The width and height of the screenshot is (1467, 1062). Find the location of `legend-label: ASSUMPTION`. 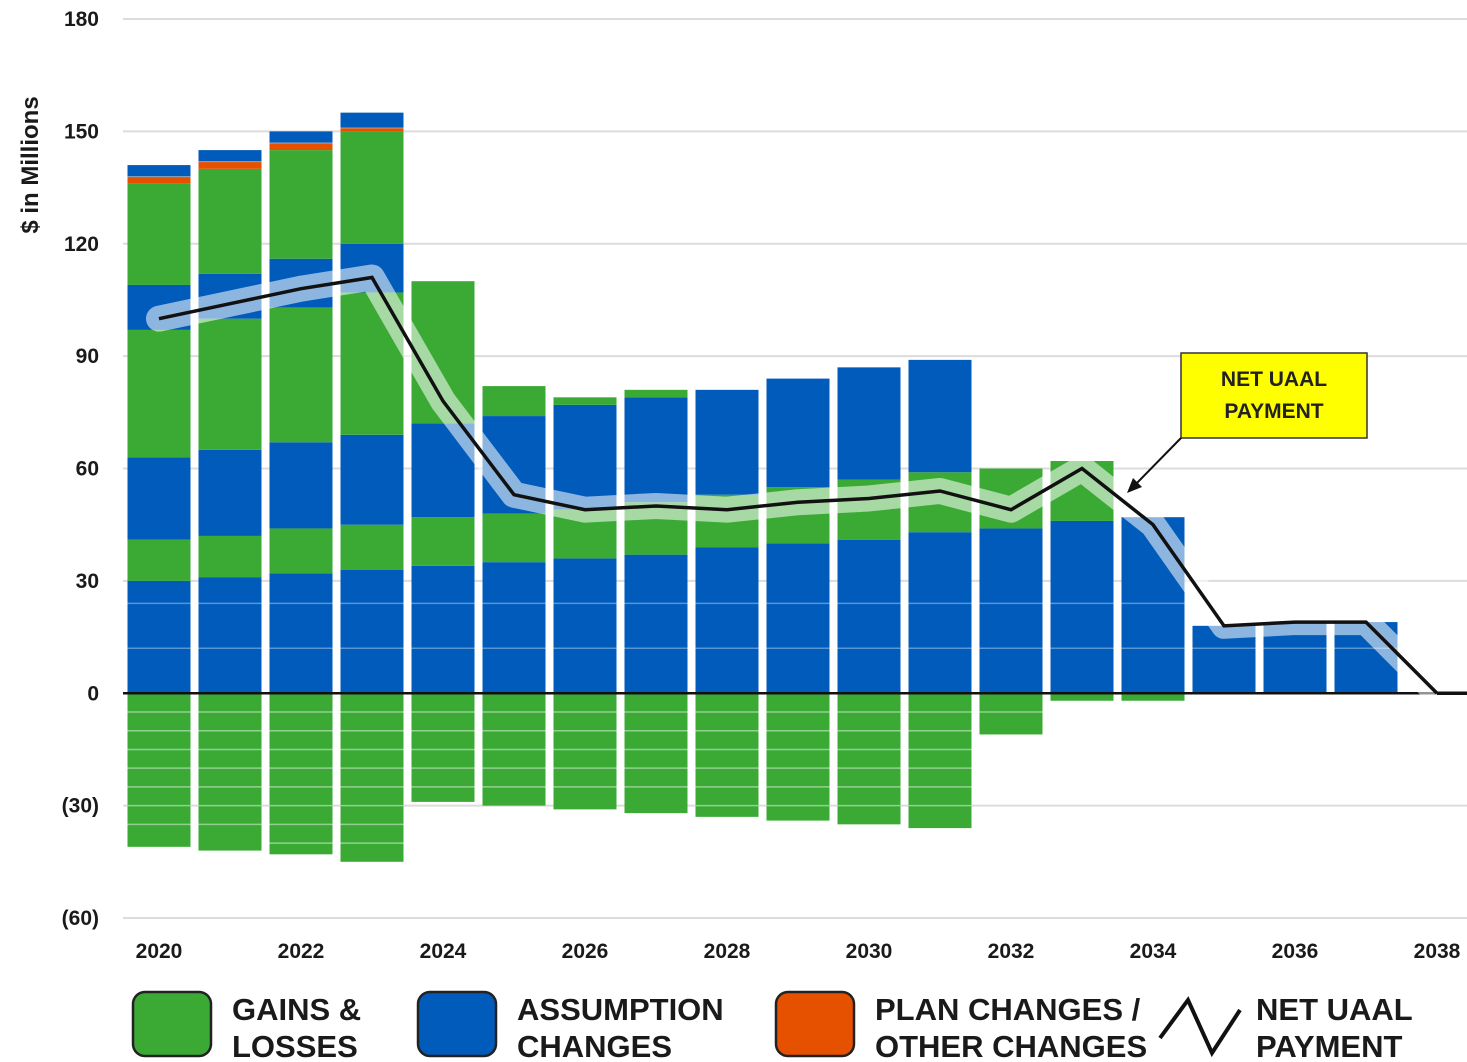

legend-label: ASSUMPTION is located at coordinates (620, 1009).